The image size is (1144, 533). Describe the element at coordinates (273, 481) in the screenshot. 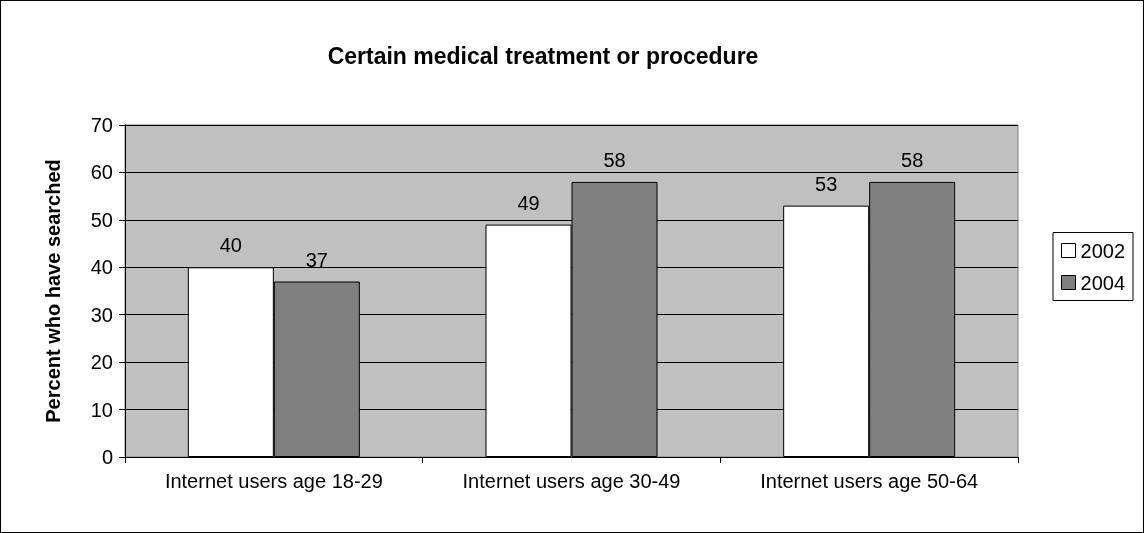

I see `x-tick-label: Internet users age 18-29` at that location.